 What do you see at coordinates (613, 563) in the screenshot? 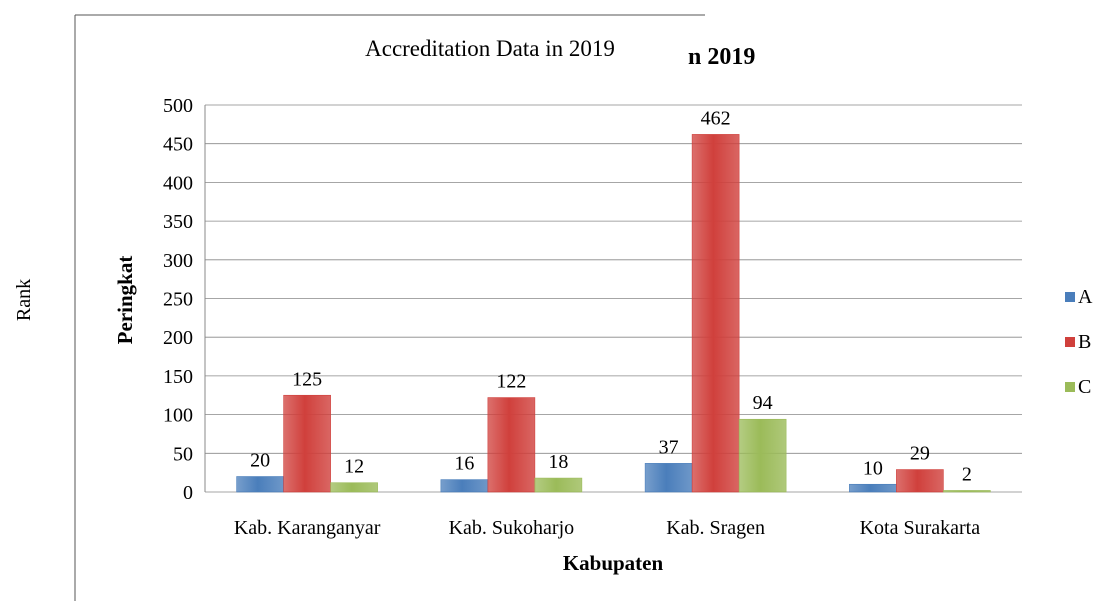
I see `x-axis-label: Kabupaten` at bounding box center [613, 563].